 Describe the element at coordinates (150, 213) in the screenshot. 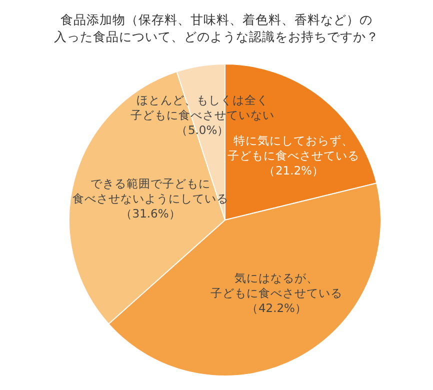

I see `data-label: （31.6%）` at that location.